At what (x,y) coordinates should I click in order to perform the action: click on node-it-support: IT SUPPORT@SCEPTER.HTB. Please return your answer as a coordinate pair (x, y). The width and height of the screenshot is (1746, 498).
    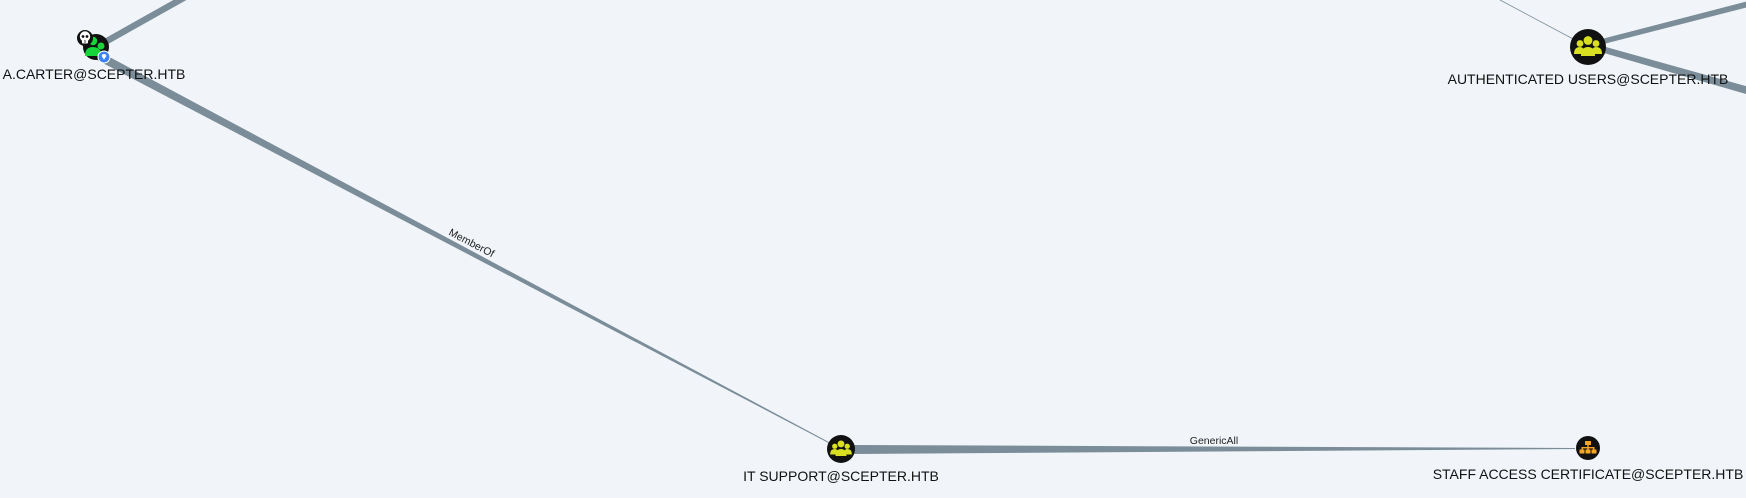
    Looking at the image, I should click on (841, 459).